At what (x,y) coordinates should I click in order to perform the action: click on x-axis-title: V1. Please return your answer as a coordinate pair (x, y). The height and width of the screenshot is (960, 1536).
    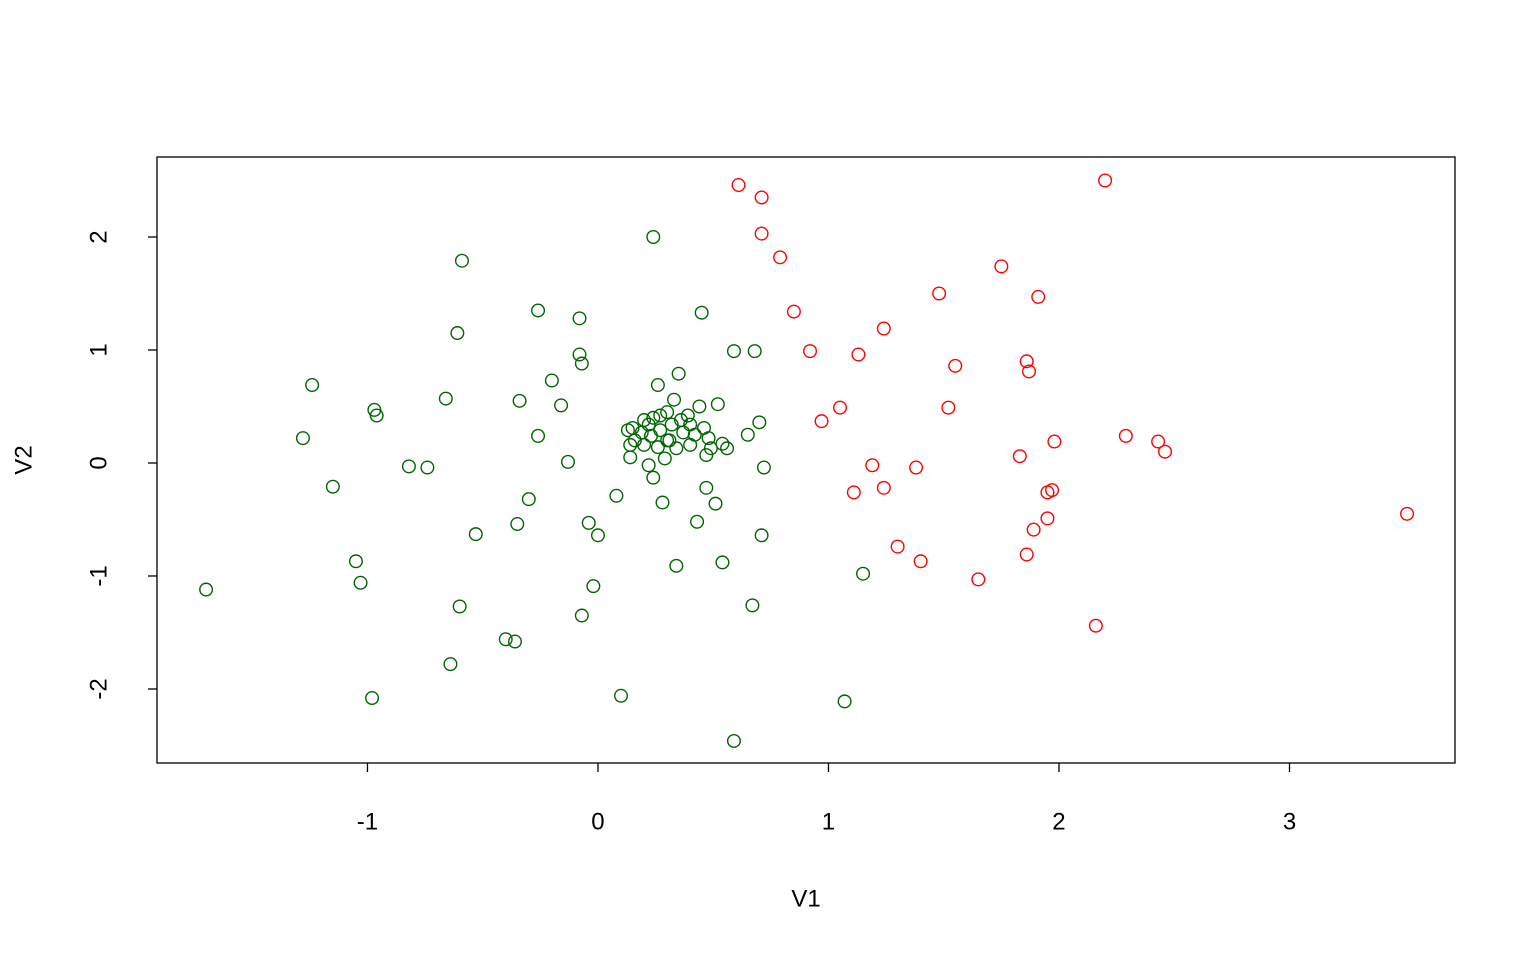
    Looking at the image, I should click on (805, 898).